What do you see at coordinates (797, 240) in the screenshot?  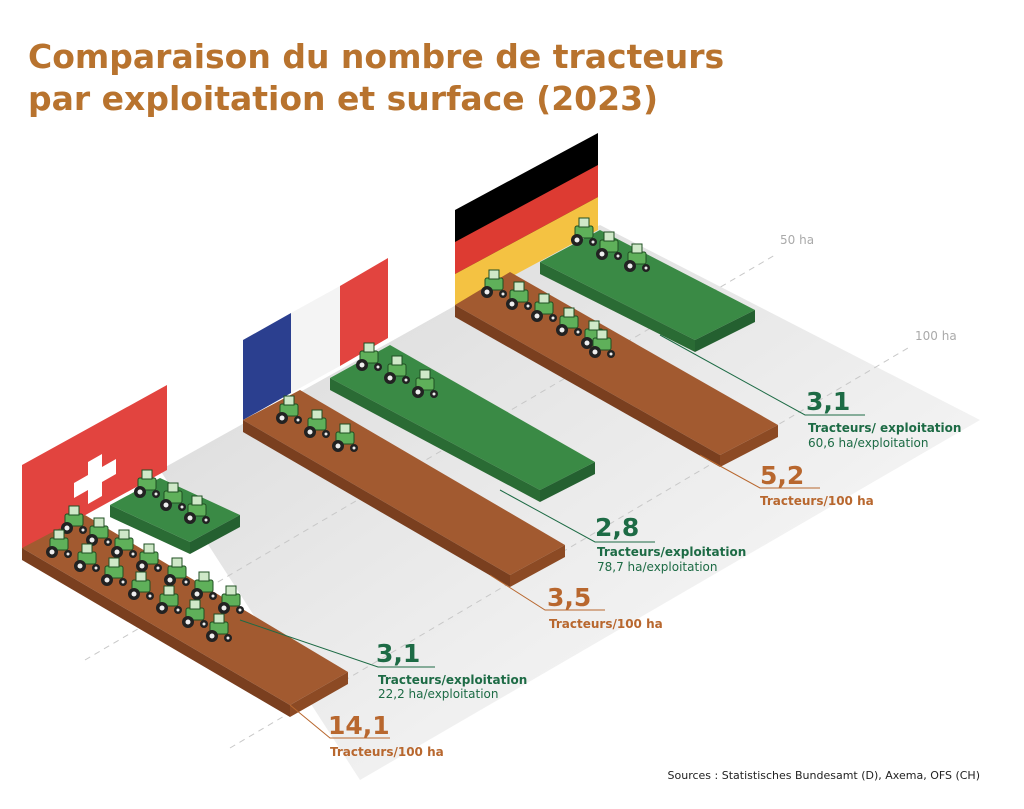 I see `axis-label: 50 ha` at bounding box center [797, 240].